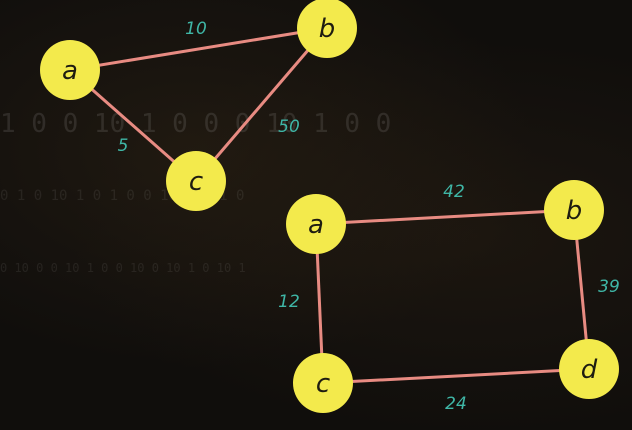  Describe the element at coordinates (123, 146) in the screenshot. I see `weight-label-a-c: 5` at that location.